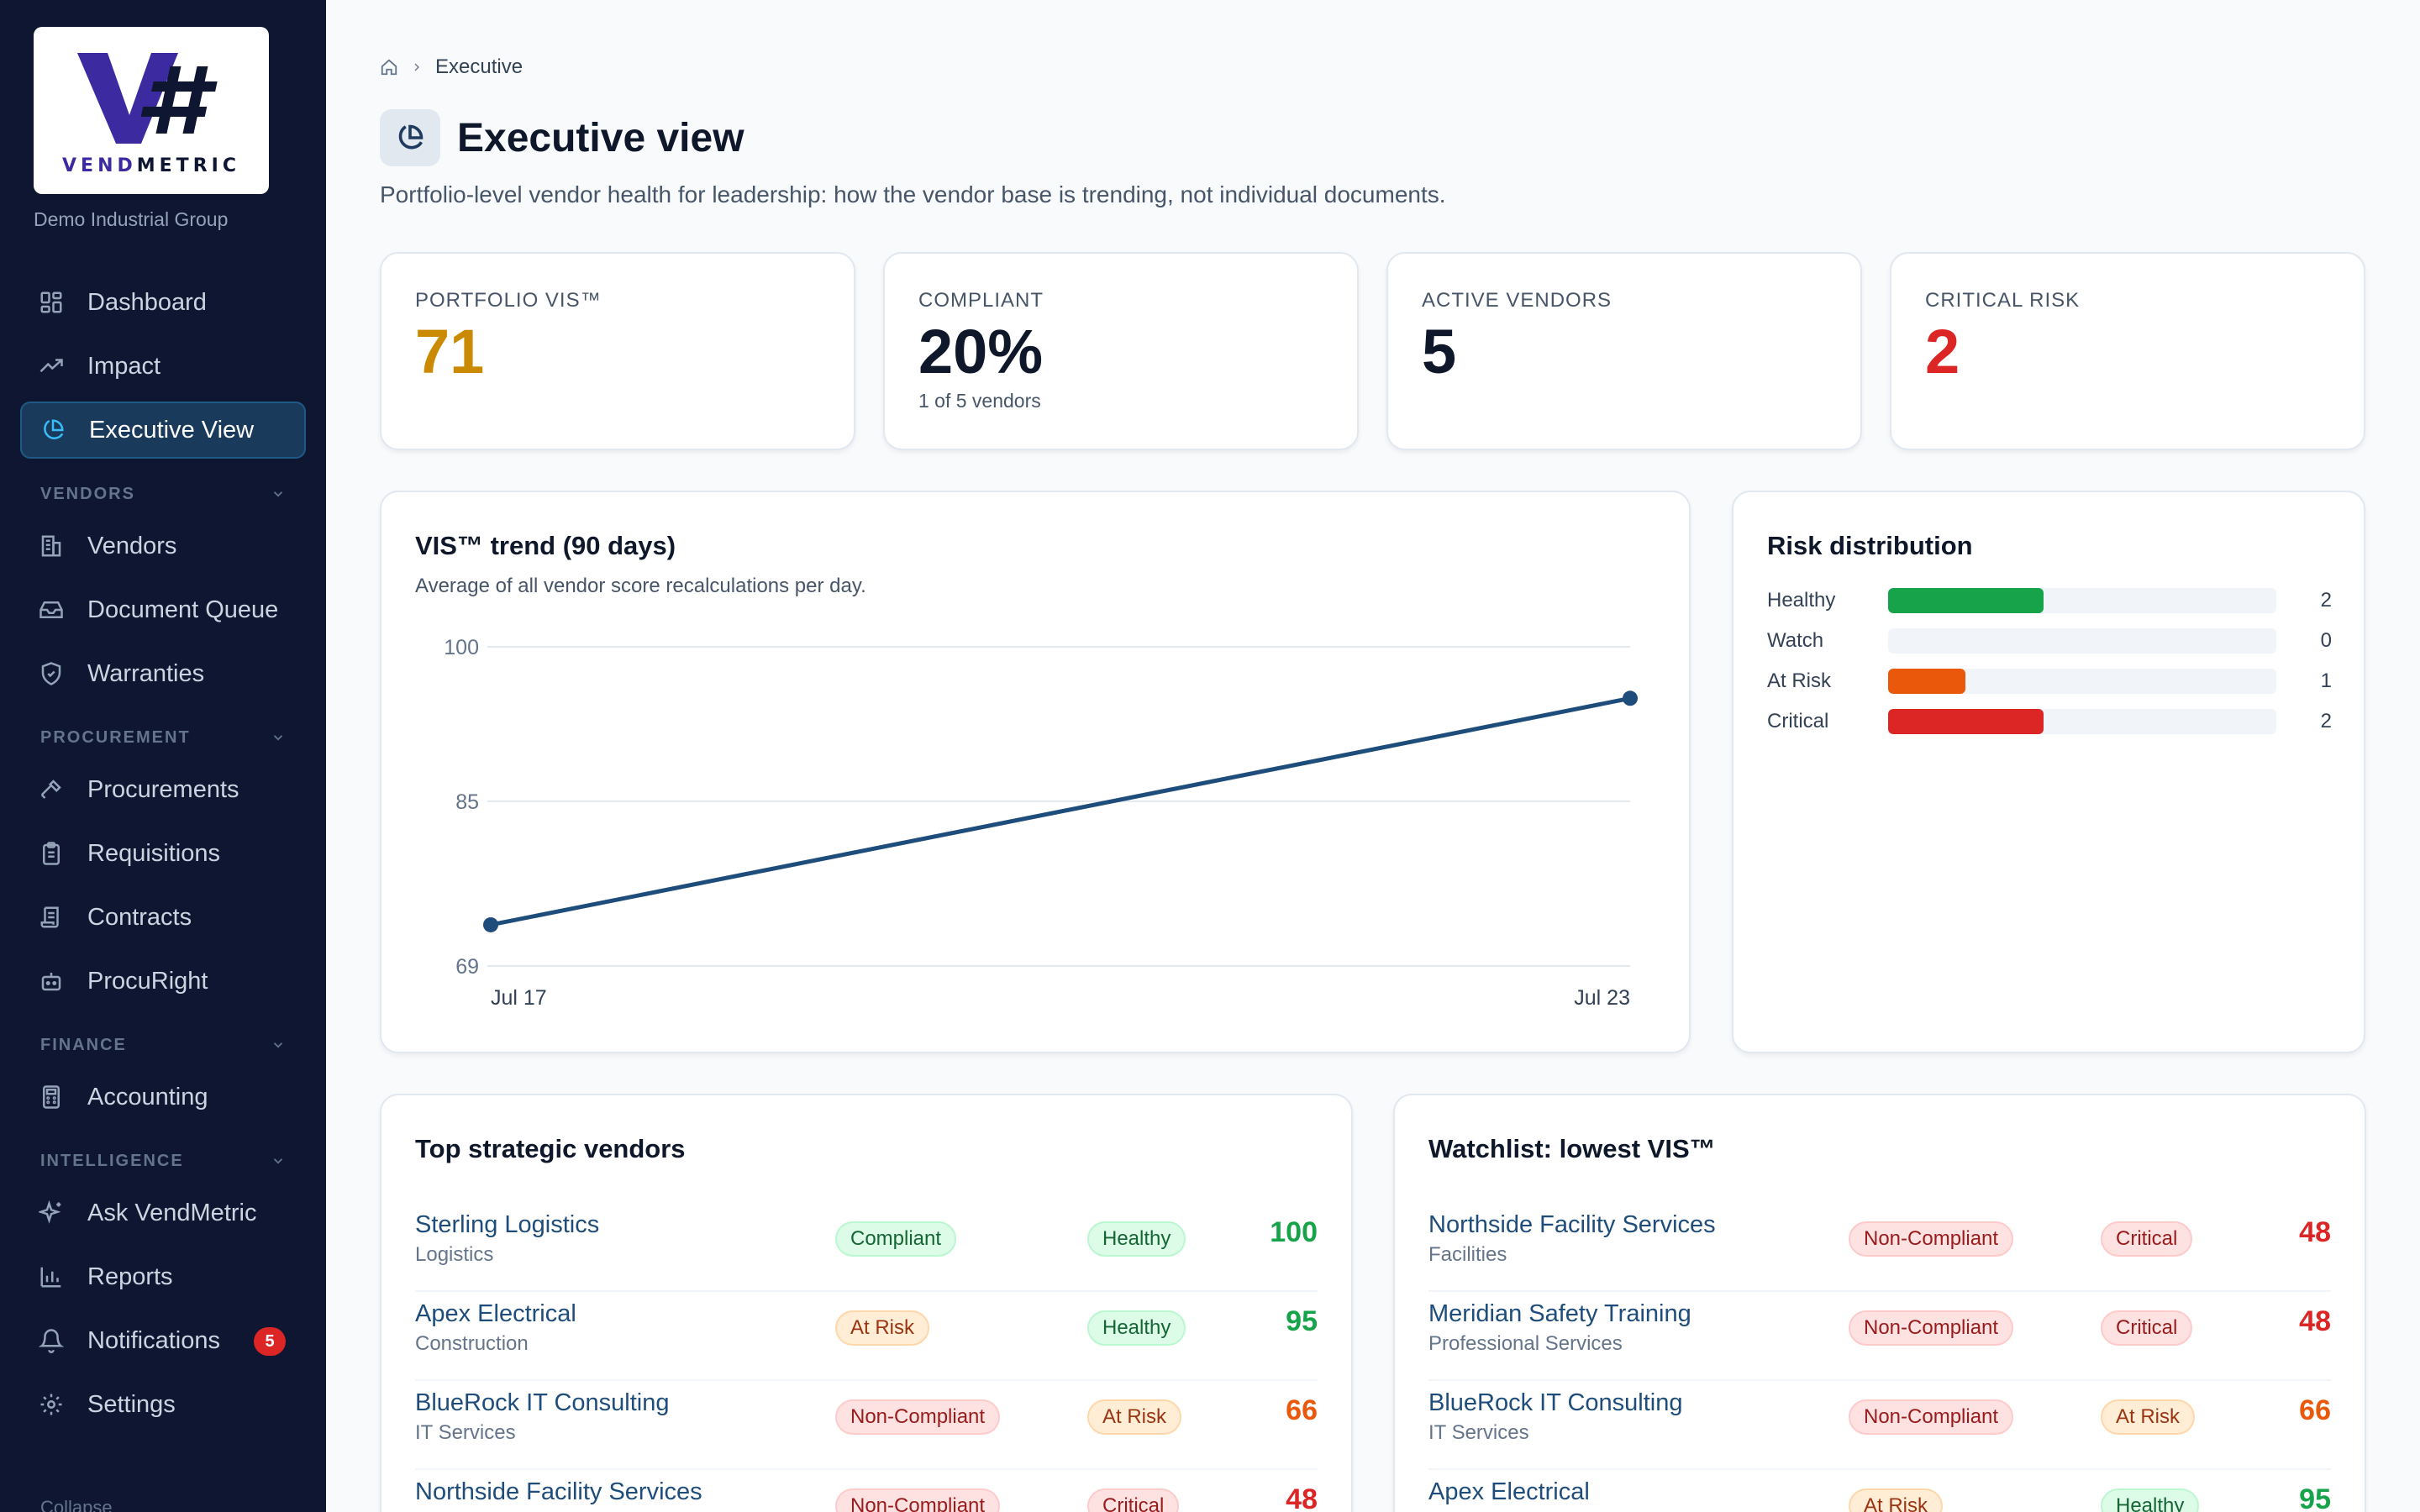 This screenshot has width=2420, height=1512. I want to click on vendor-score: 48, so click(2315, 1321).